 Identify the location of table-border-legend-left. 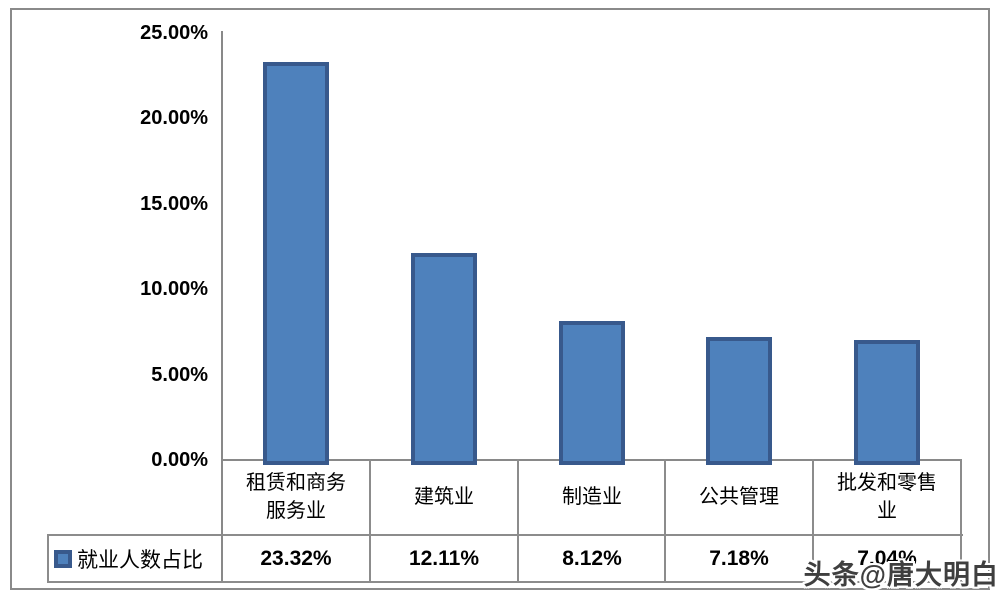
(48, 558).